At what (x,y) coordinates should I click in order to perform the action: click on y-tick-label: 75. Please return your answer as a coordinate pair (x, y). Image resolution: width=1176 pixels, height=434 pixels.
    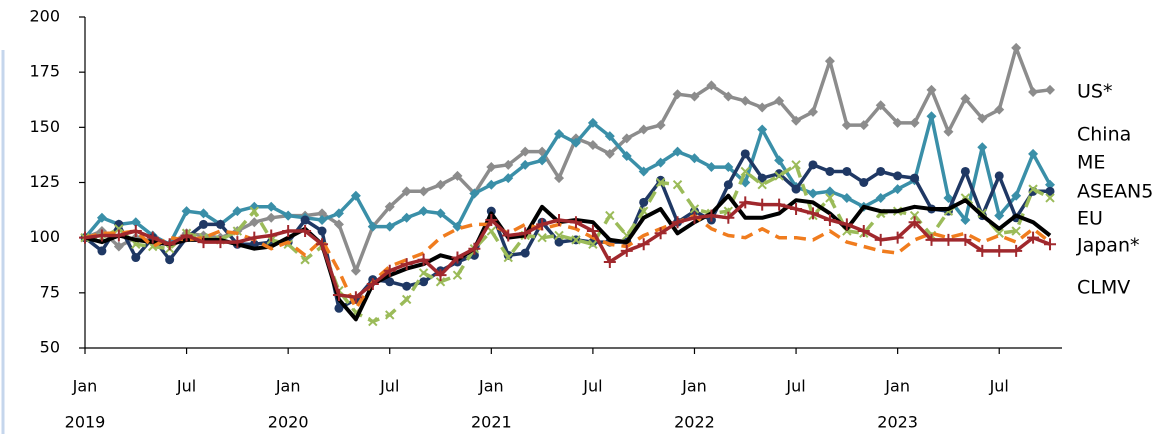
    Looking at the image, I should click on (50, 291).